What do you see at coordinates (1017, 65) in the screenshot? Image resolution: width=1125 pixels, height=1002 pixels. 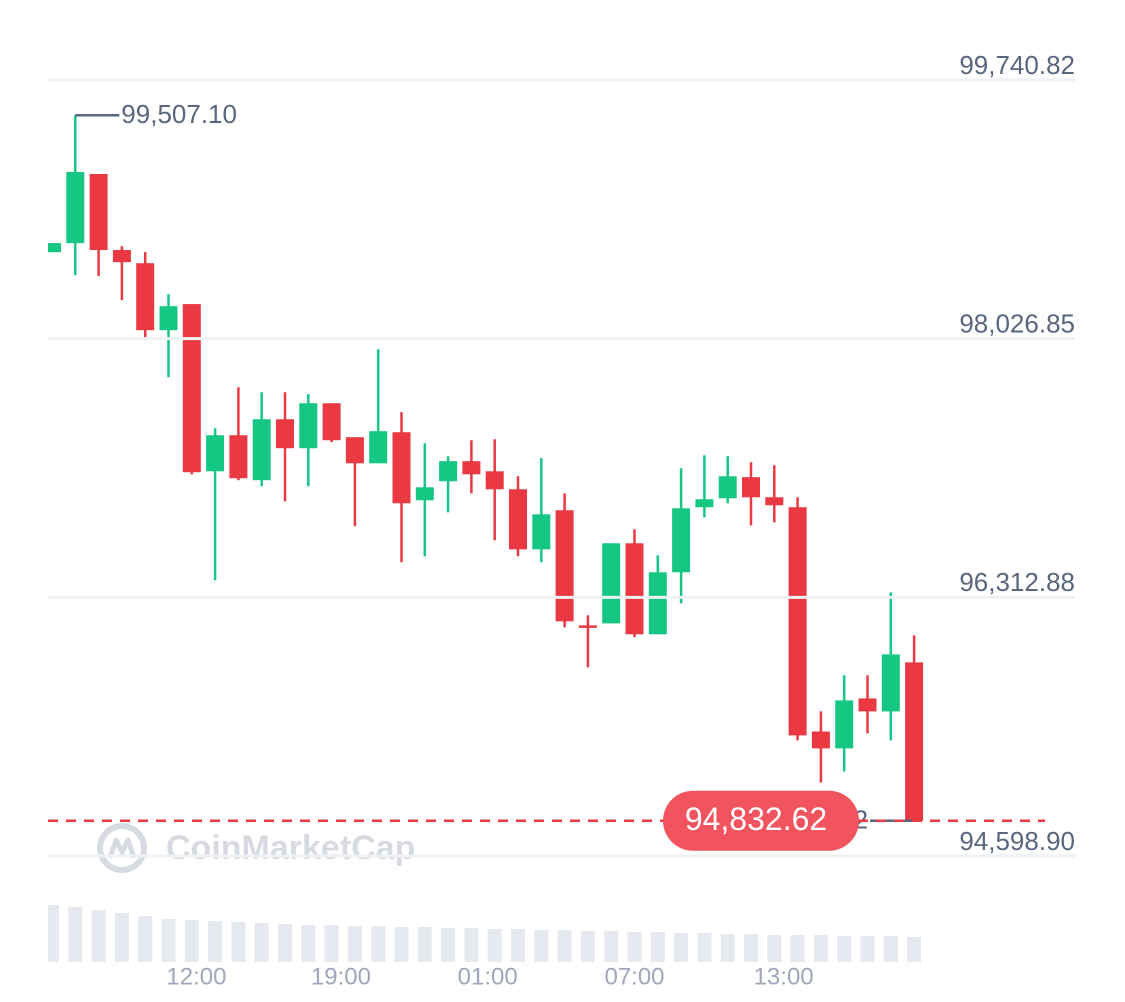 I see `y-tick-label: 99,740.82` at bounding box center [1017, 65].